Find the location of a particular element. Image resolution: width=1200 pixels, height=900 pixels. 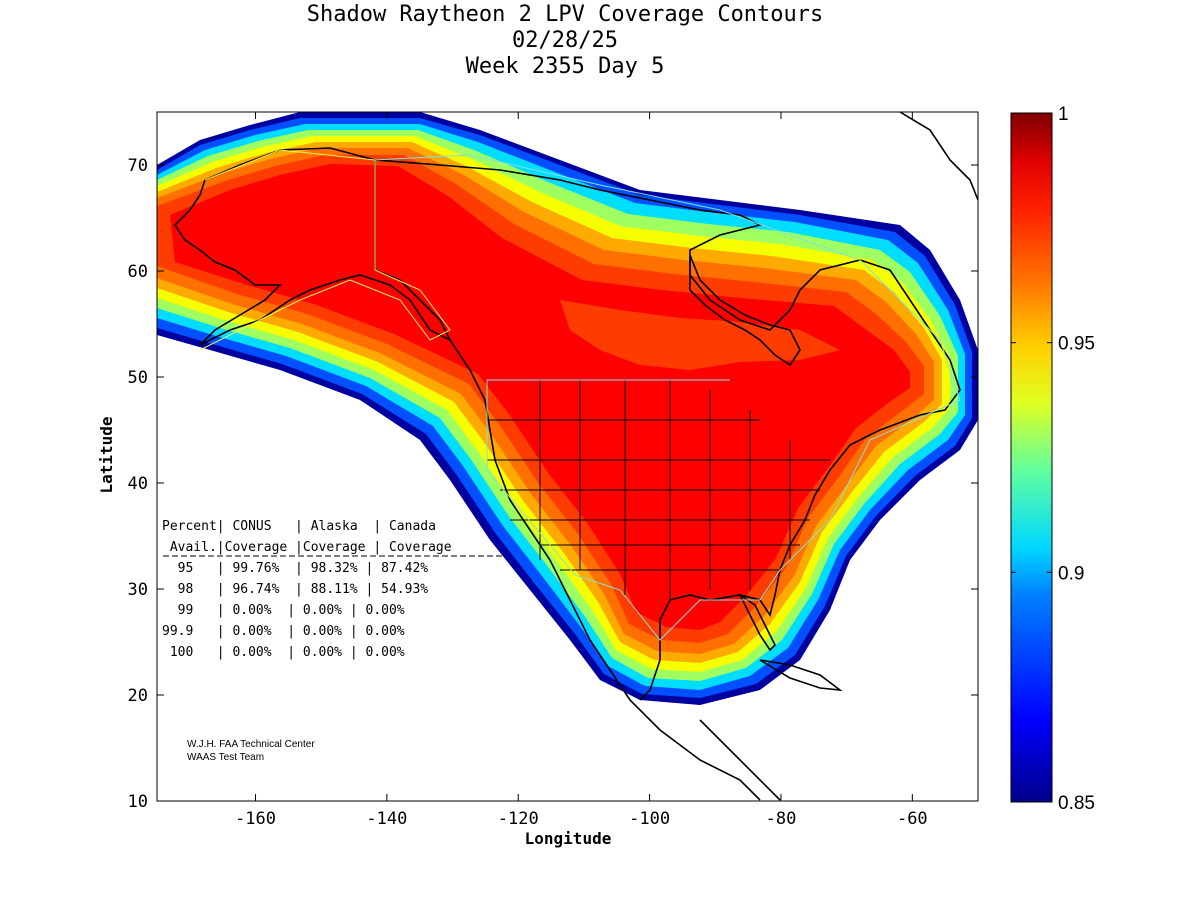

colorbar-tick-label: 1 is located at coordinates (1063, 114).